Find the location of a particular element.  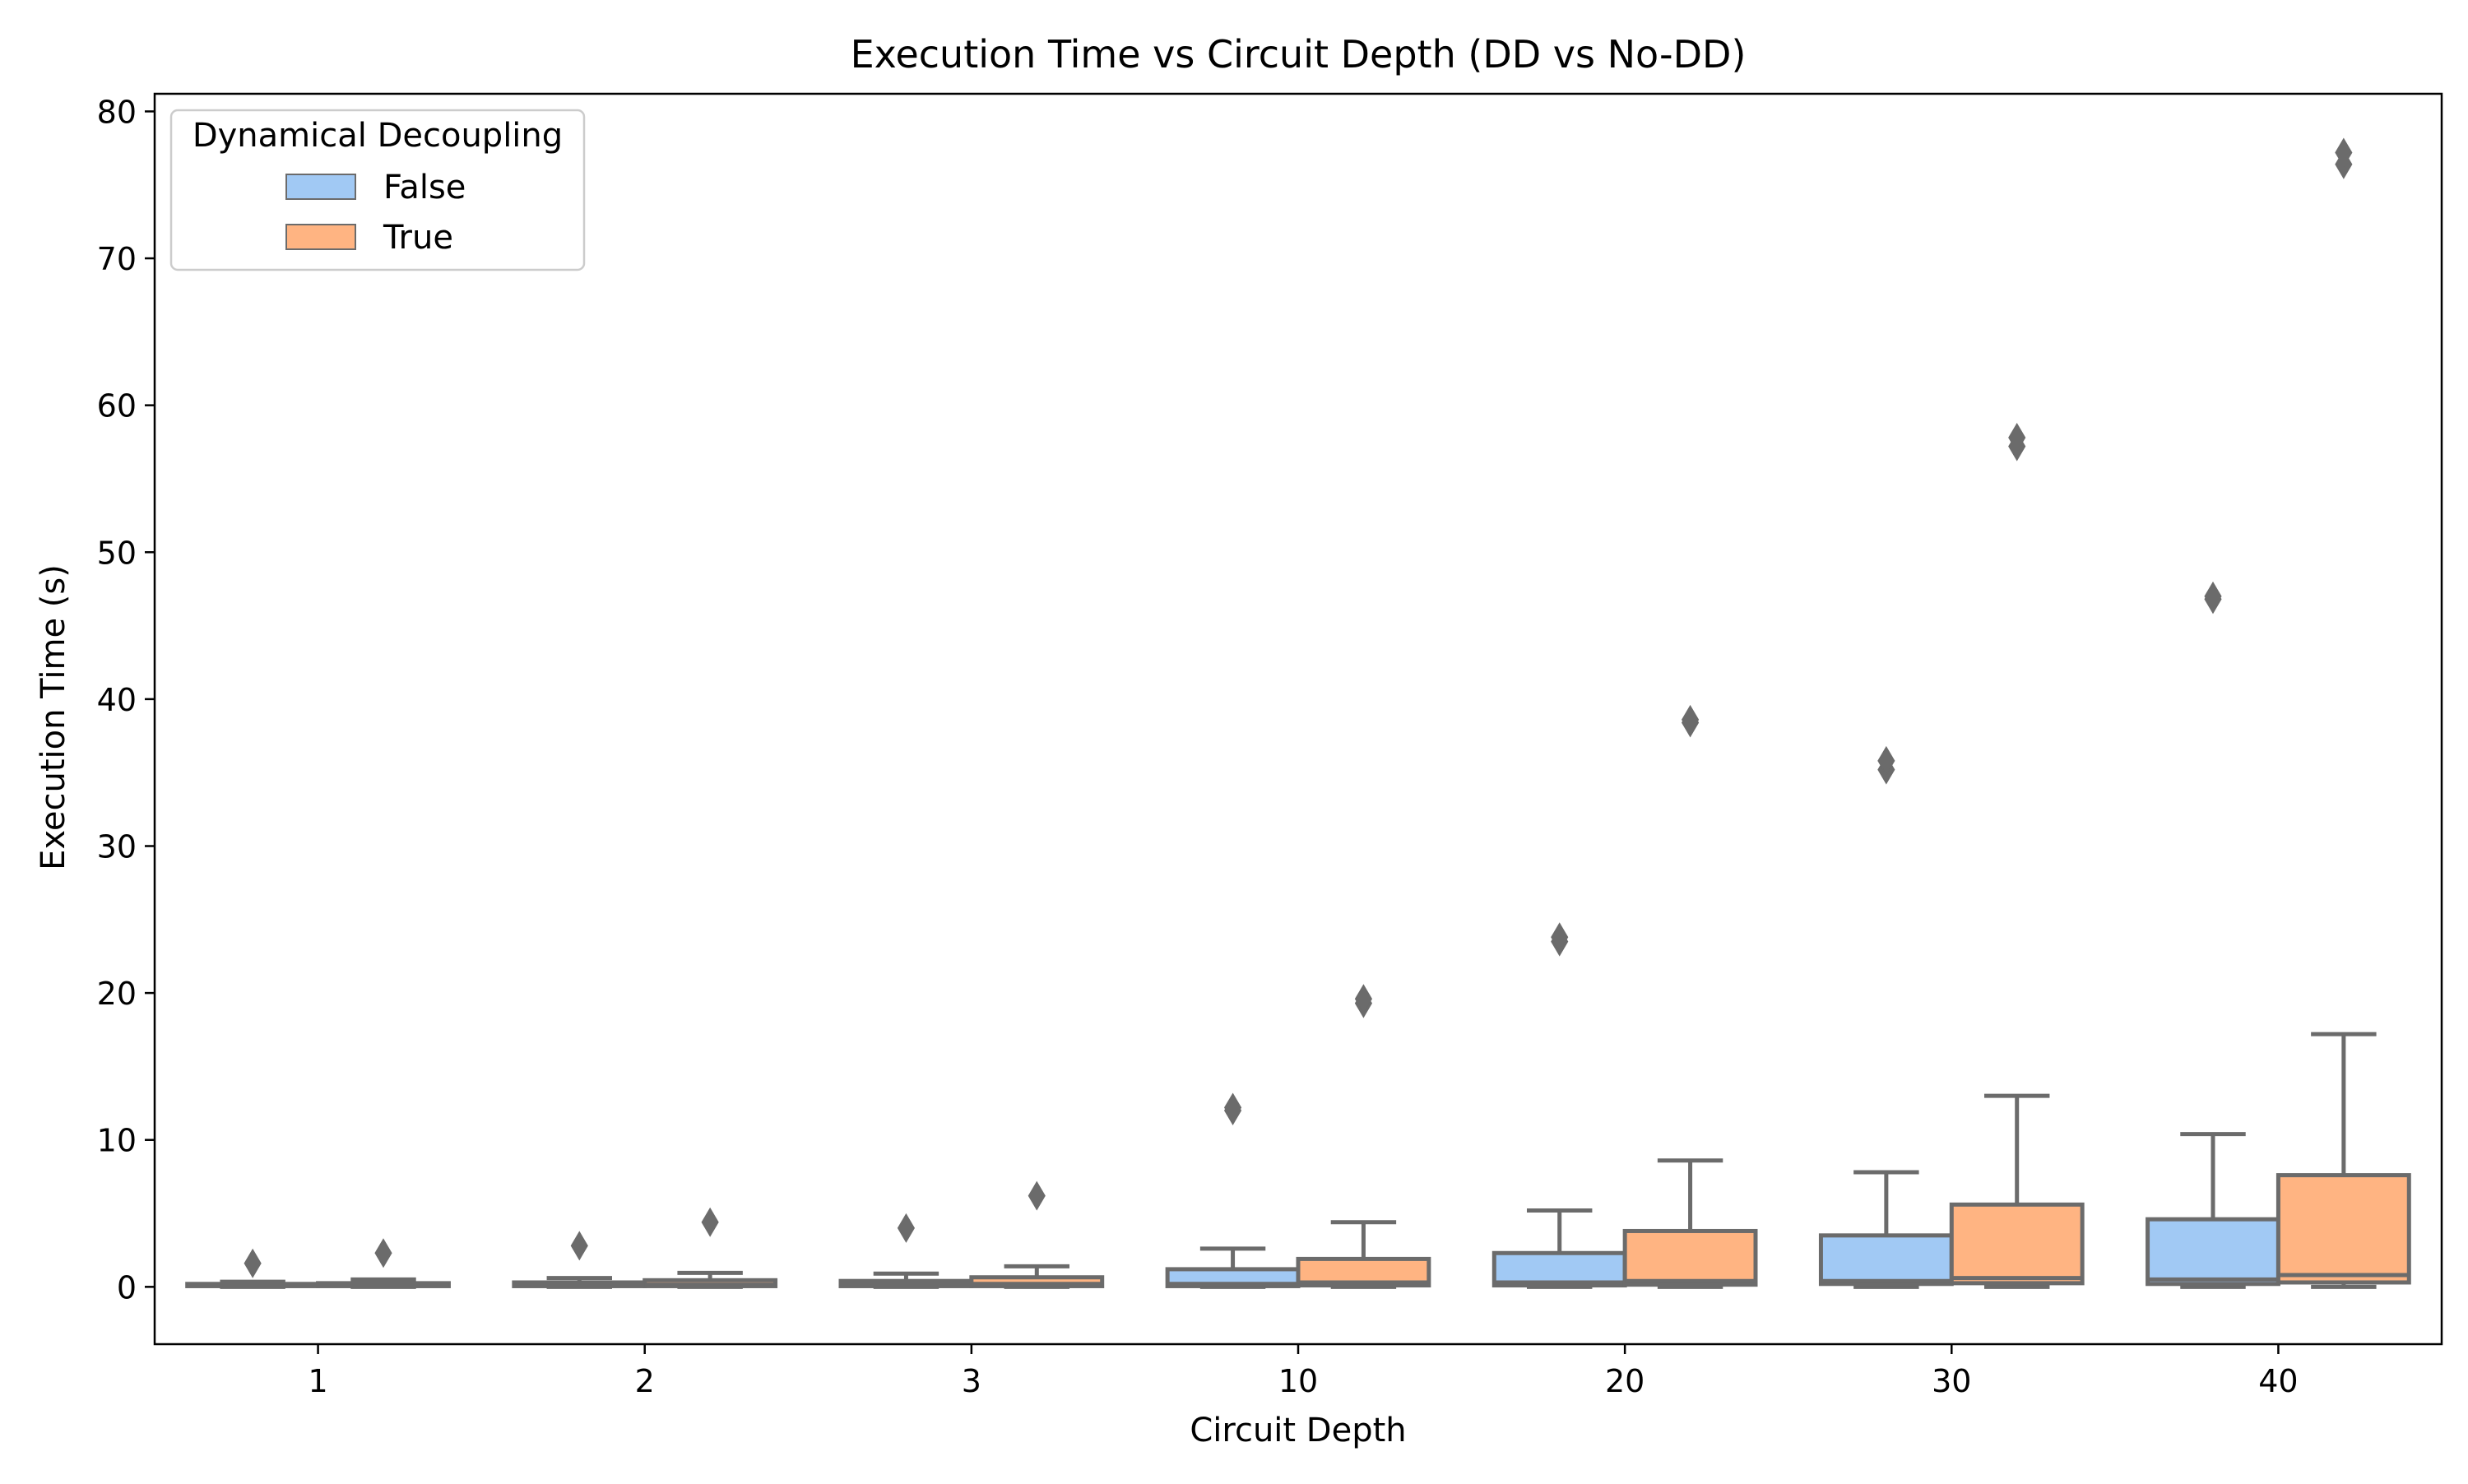

x-tick-layer: 1 2 3 10 20 30 40 is located at coordinates (1303, 1371).